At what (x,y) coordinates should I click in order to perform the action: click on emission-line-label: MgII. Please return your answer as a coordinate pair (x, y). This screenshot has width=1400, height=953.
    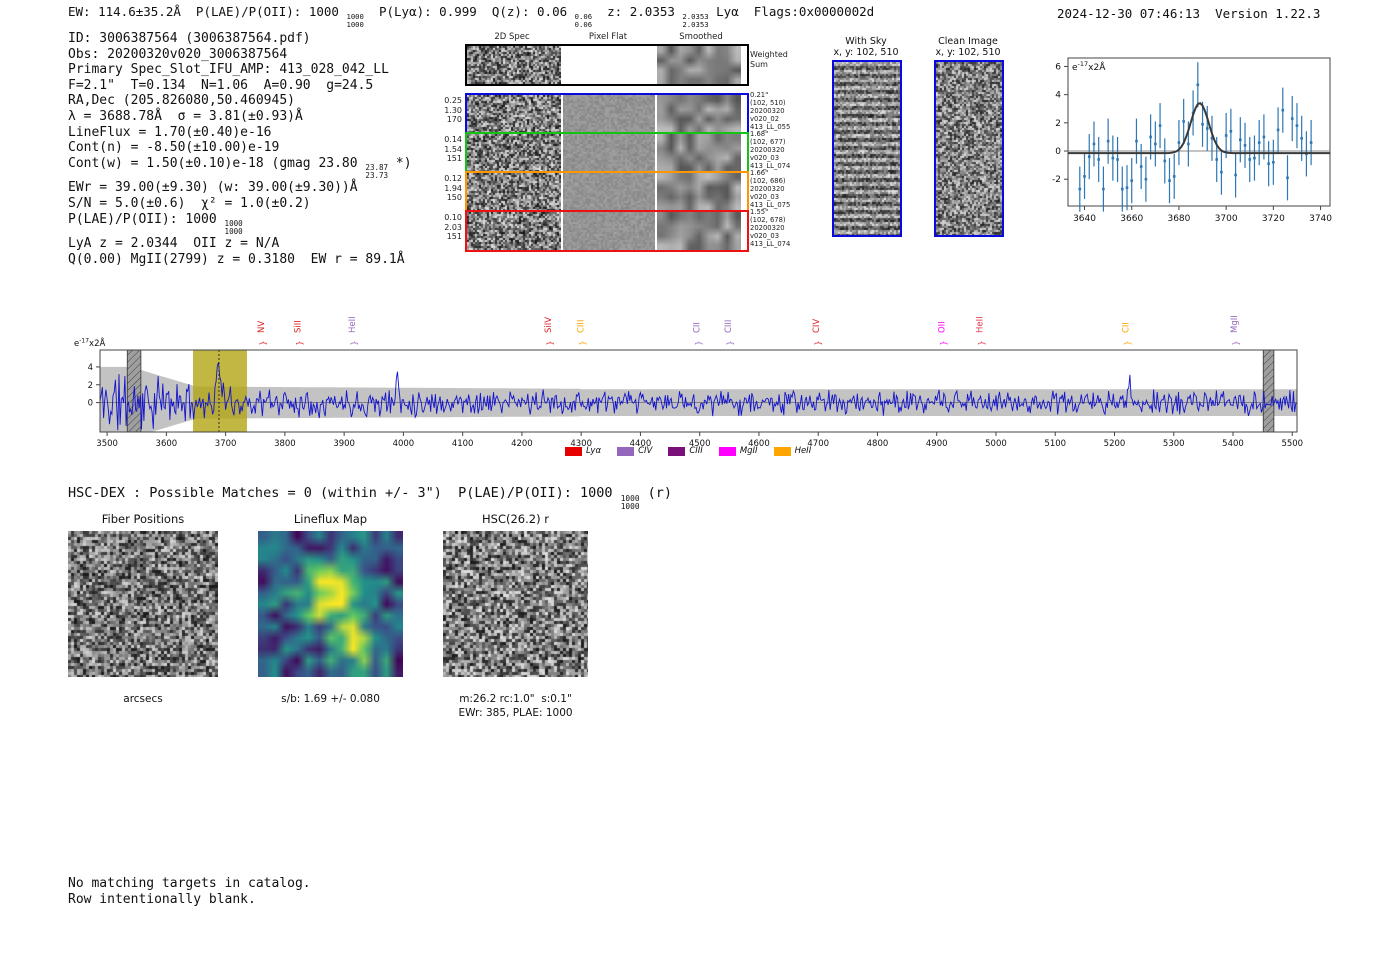
    Looking at the image, I should click on (1235, 324).